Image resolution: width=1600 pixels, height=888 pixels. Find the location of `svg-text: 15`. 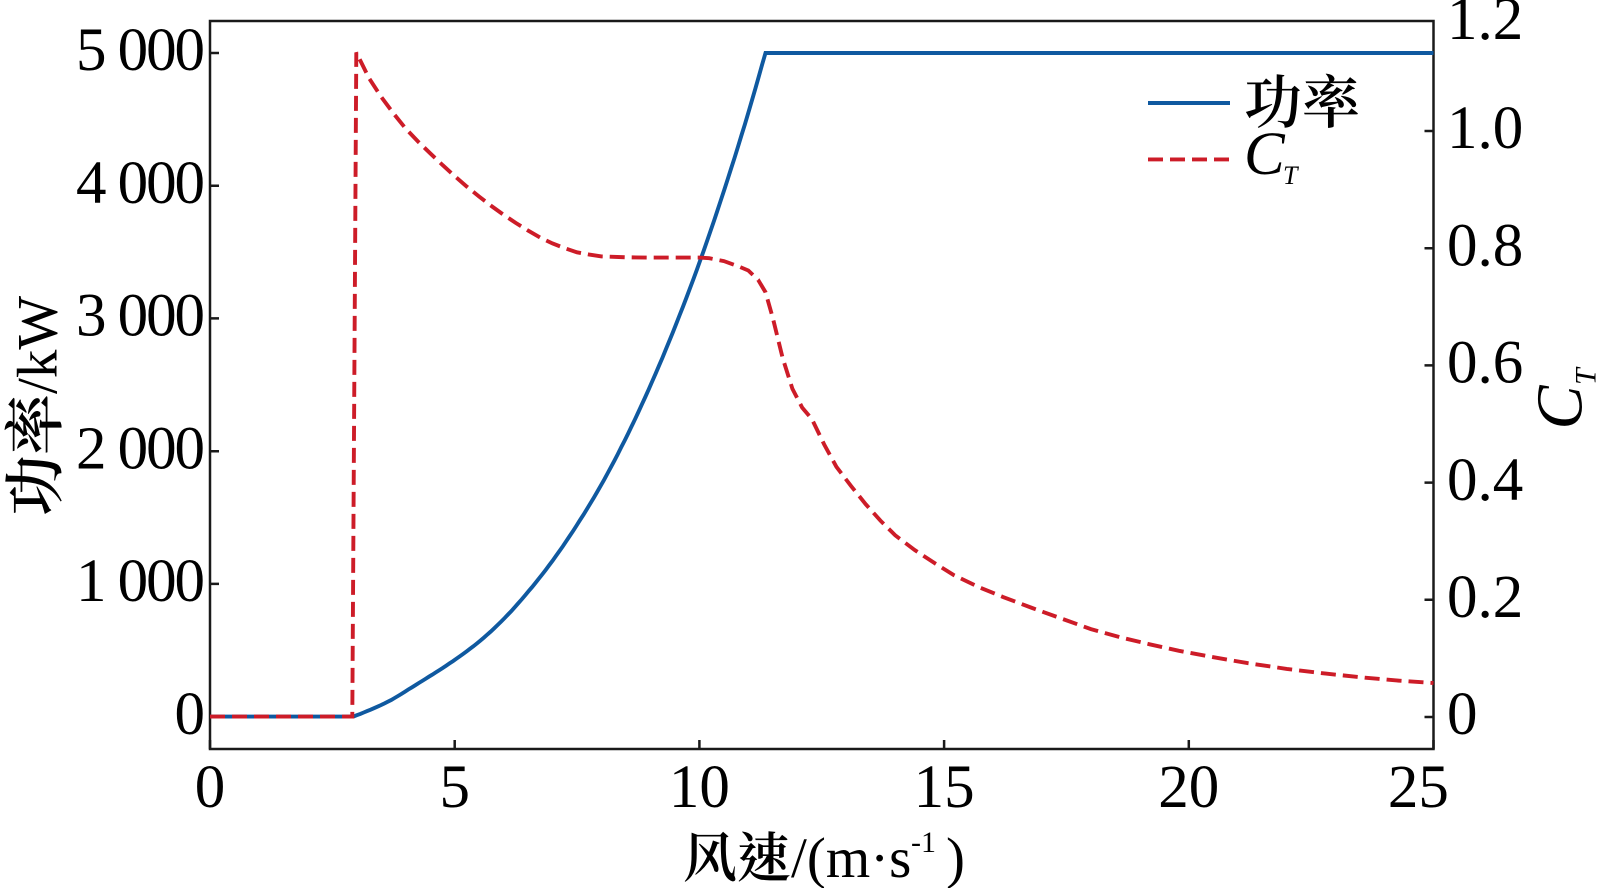

svg-text: 15 is located at coordinates (944, 787).